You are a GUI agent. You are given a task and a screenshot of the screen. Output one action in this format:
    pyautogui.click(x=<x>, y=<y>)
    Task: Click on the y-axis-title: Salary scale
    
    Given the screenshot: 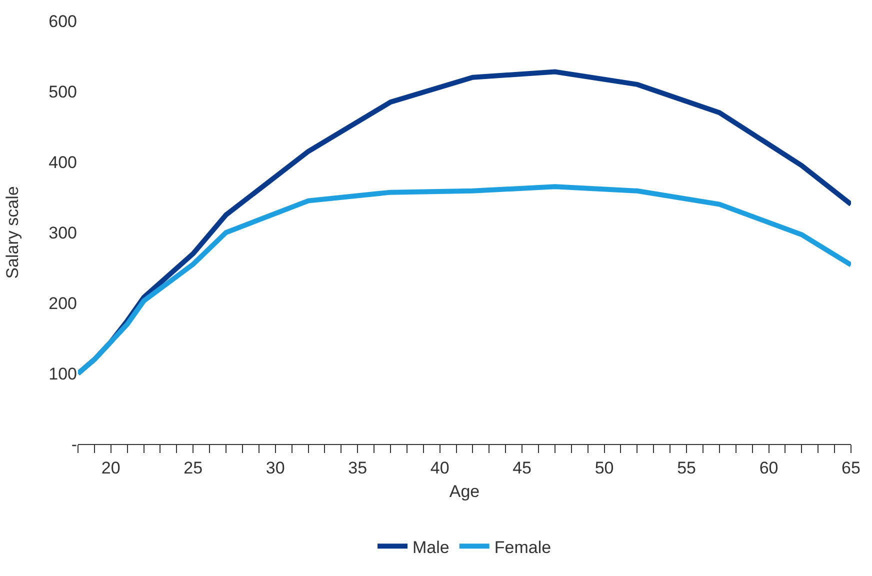 What is the action you would take?
    pyautogui.click(x=12, y=232)
    